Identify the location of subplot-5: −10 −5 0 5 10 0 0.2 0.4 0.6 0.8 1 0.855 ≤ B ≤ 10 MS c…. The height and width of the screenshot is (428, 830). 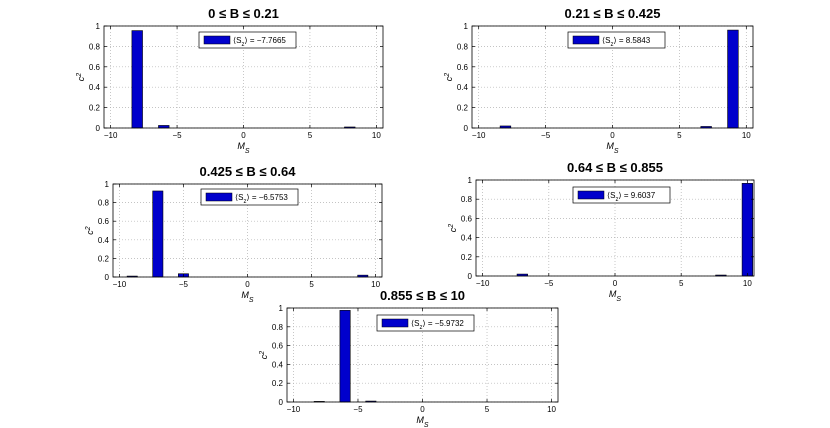
(409, 358).